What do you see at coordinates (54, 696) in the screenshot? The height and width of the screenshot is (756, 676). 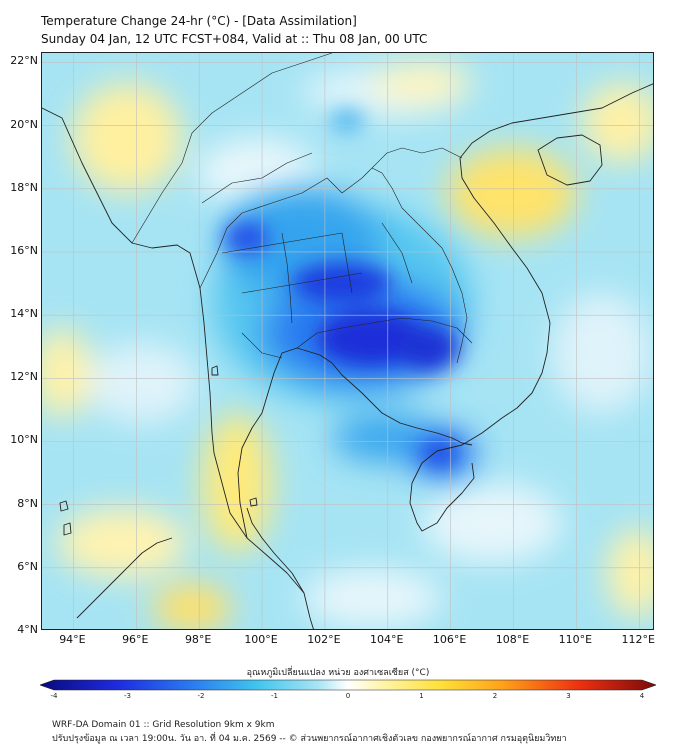 I see `colorbar-tick-label: -4` at bounding box center [54, 696].